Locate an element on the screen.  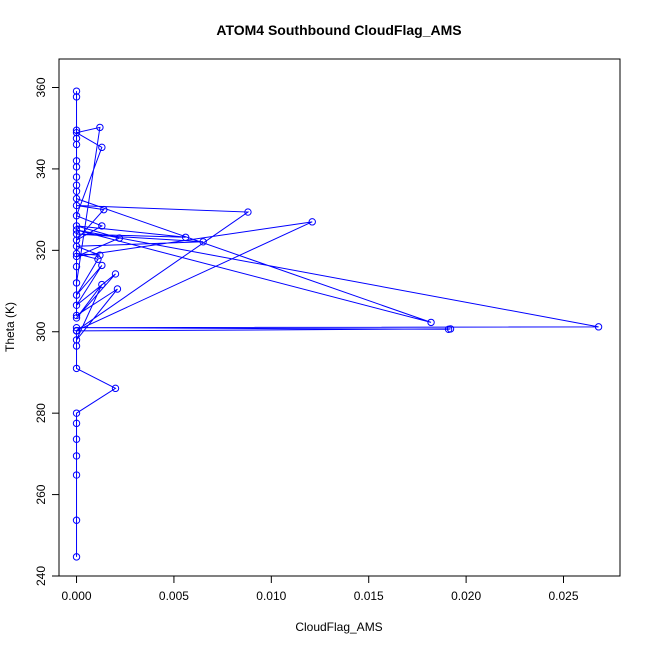
y-tick-label: 360 is located at coordinates (41, 87).